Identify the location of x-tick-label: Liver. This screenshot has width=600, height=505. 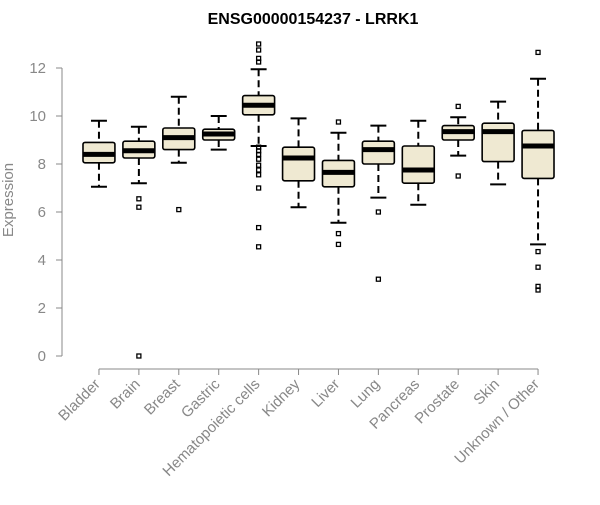
(325, 393).